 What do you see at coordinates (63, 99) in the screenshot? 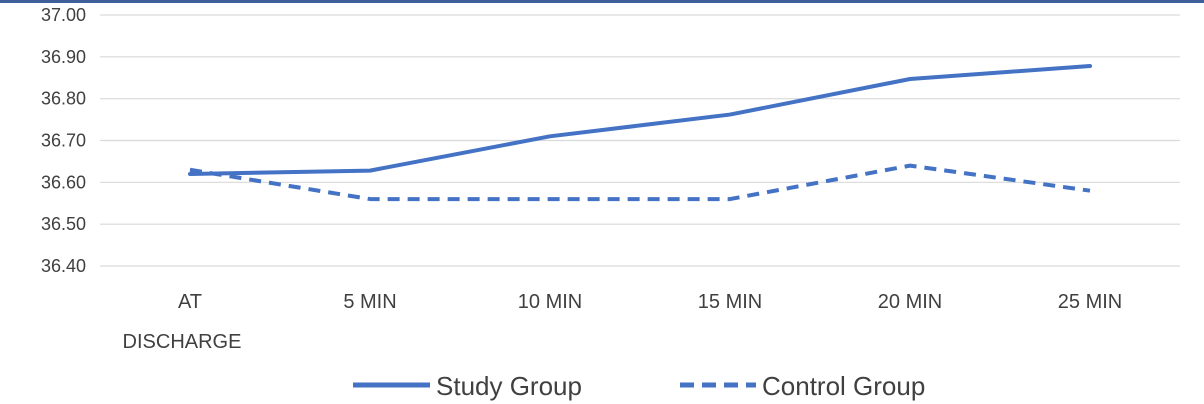
I see `y-tick-label: 36.80` at bounding box center [63, 99].